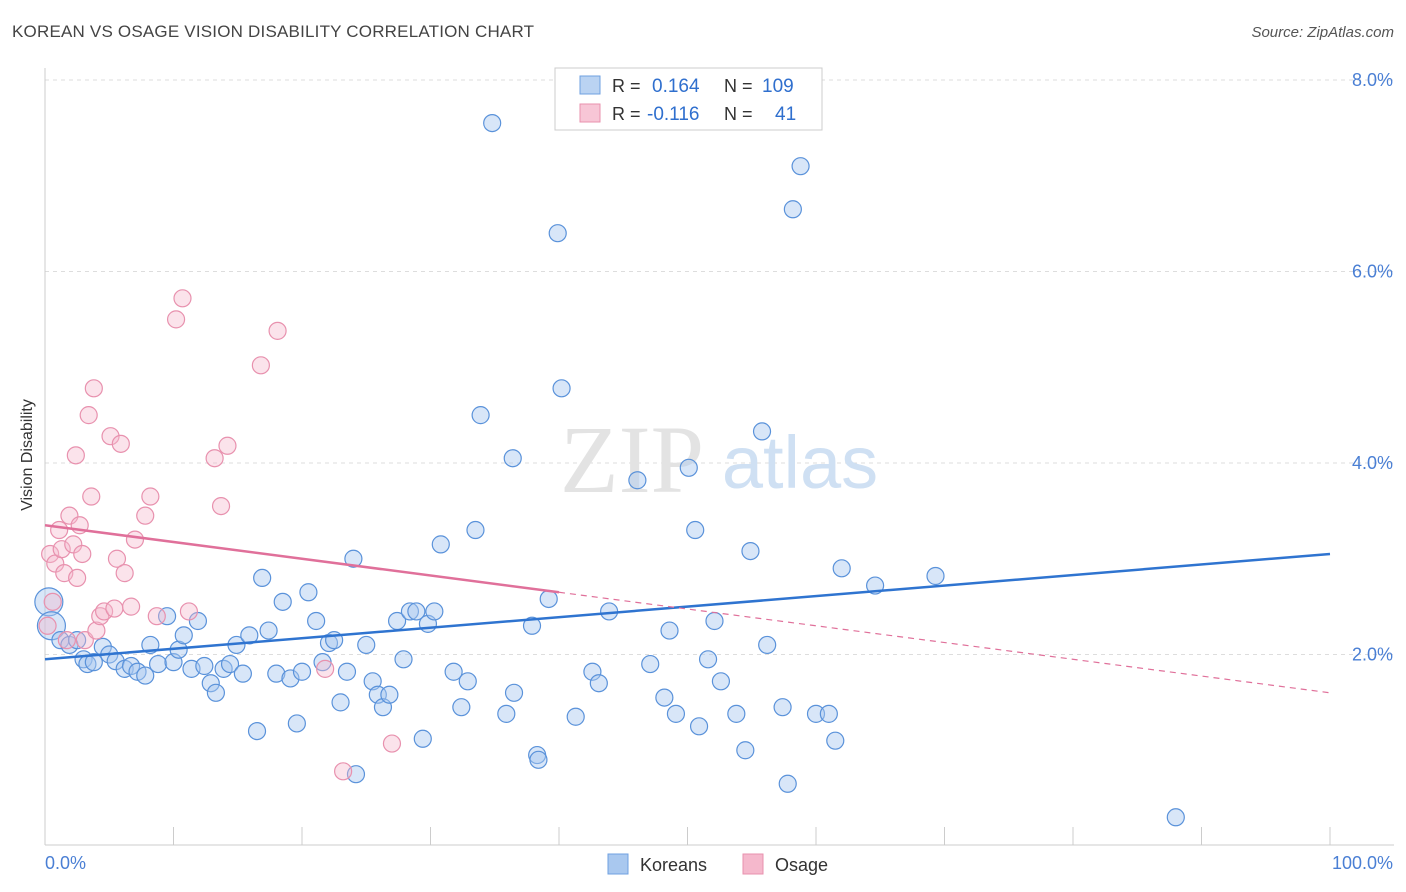 The height and width of the screenshot is (892, 1406). What do you see at coordinates (801, 865) in the screenshot?
I see `series-legend-osage: Osage` at bounding box center [801, 865].